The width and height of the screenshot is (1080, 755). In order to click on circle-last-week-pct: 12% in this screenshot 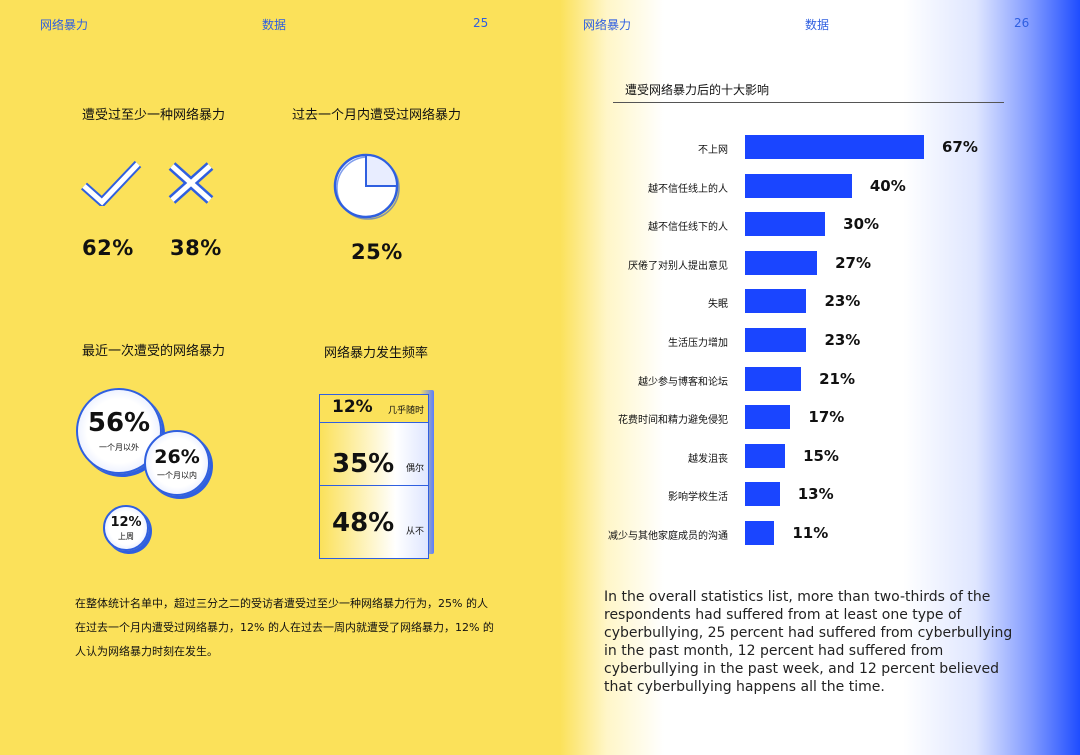, I will do `click(126, 522)`.